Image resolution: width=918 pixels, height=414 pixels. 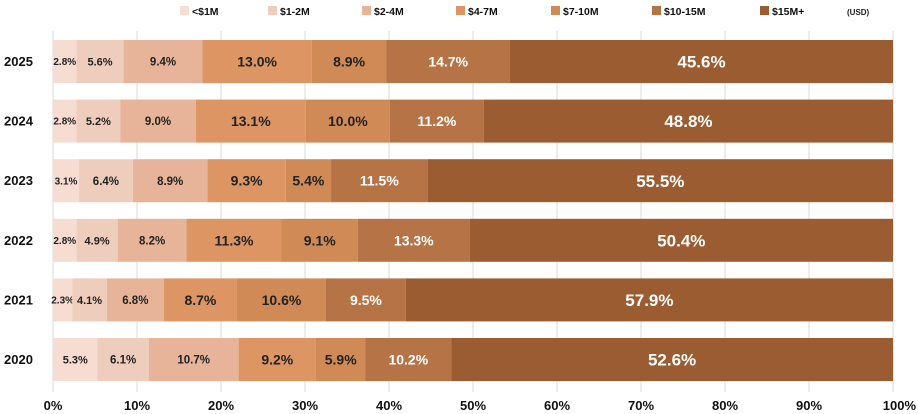 I want to click on legend-item: <$1M, so click(x=199, y=12).